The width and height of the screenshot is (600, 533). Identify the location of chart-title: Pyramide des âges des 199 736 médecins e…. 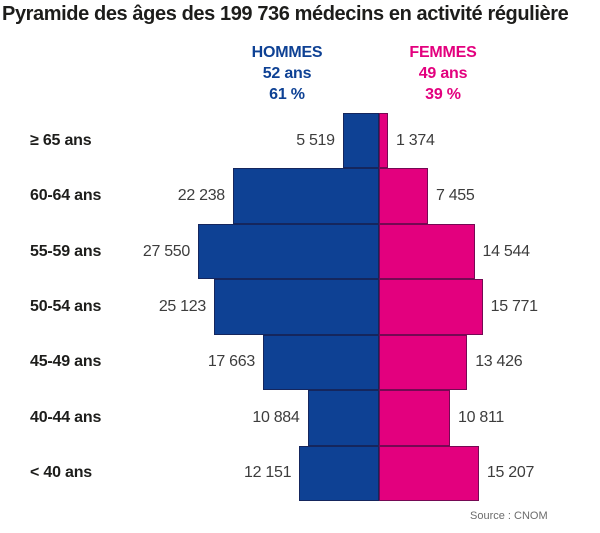
(285, 14).